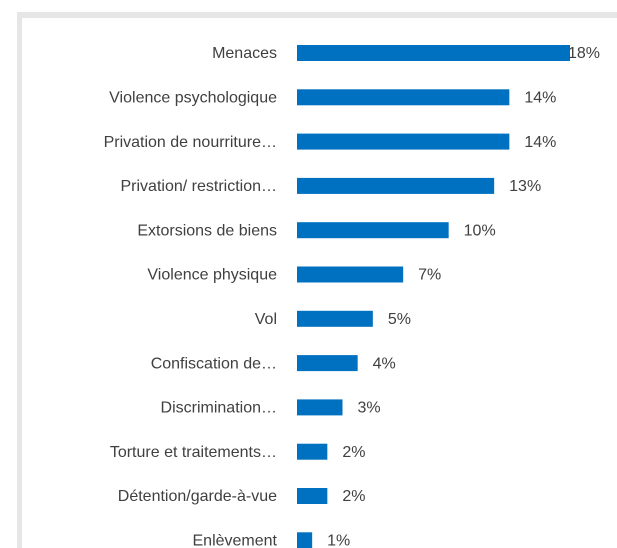 The width and height of the screenshot is (617, 548). Describe the element at coordinates (384, 363) in the screenshot. I see `value-label: 4%` at that location.